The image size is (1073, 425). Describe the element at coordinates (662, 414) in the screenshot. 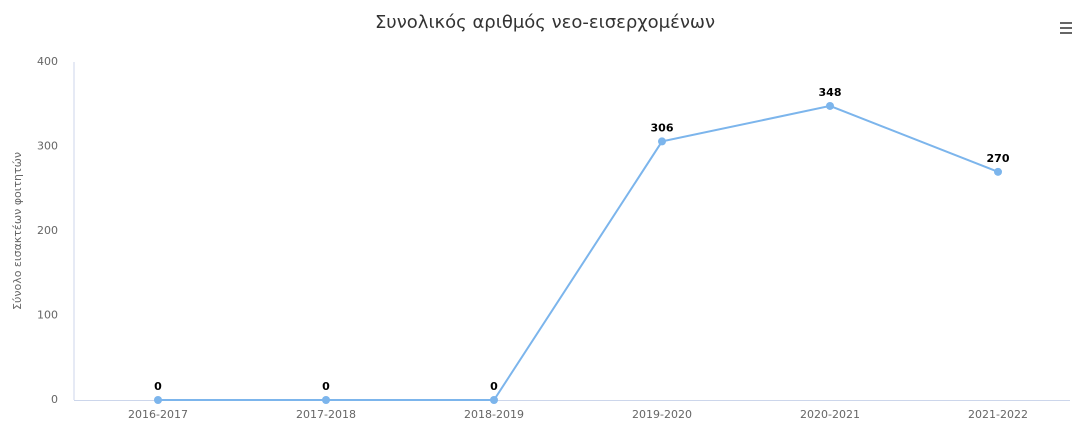

I see `x-tick-label: 2019-2020` at that location.